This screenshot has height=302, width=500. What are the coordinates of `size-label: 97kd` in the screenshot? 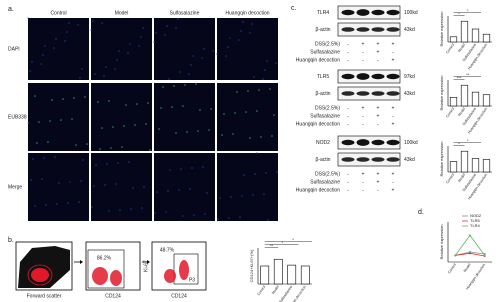 It's located at (409, 77).